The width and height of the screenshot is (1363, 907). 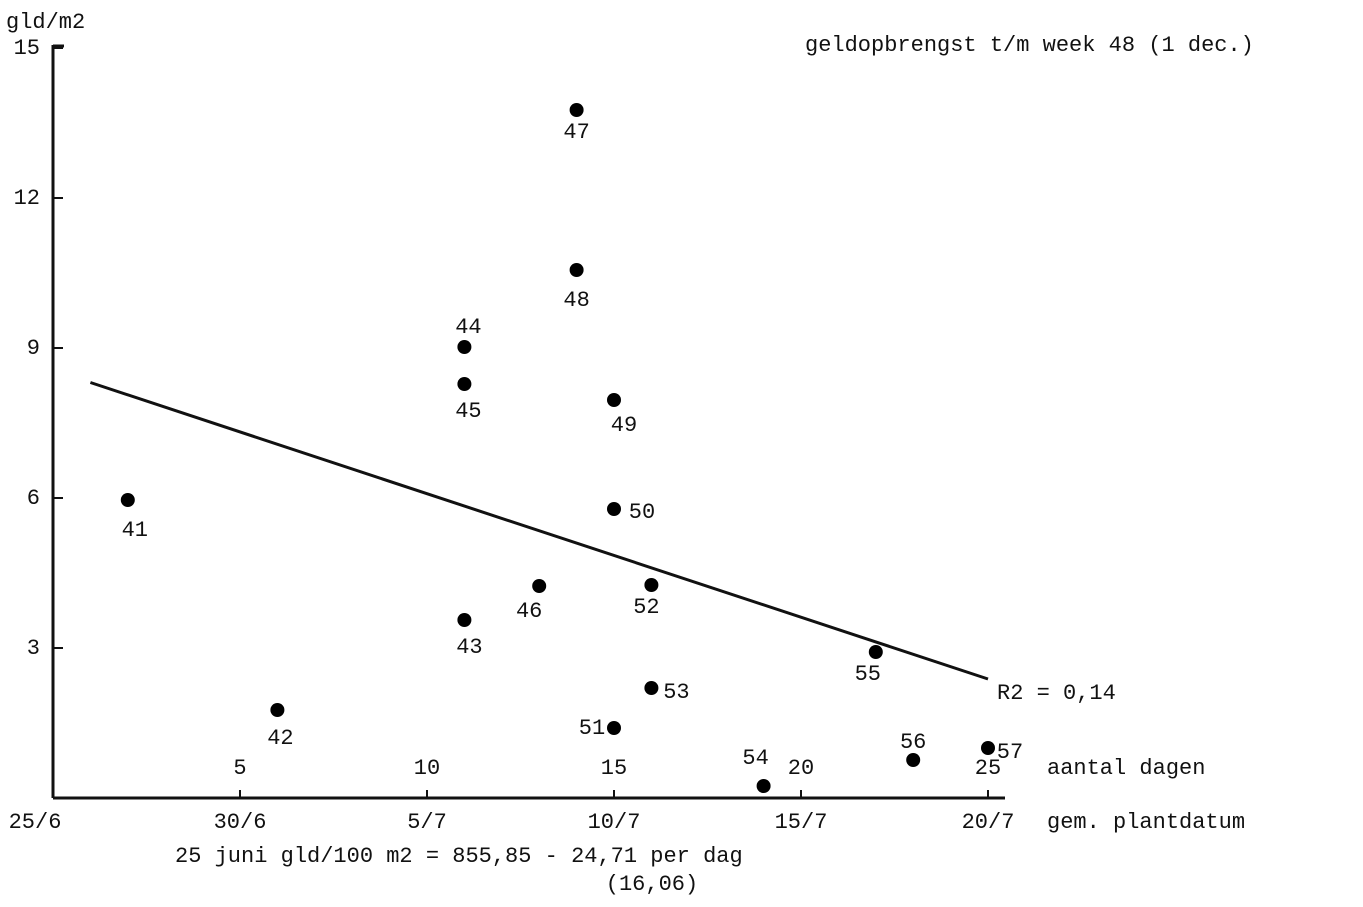 I want to click on x-tick-label: 25, so click(x=988, y=768).